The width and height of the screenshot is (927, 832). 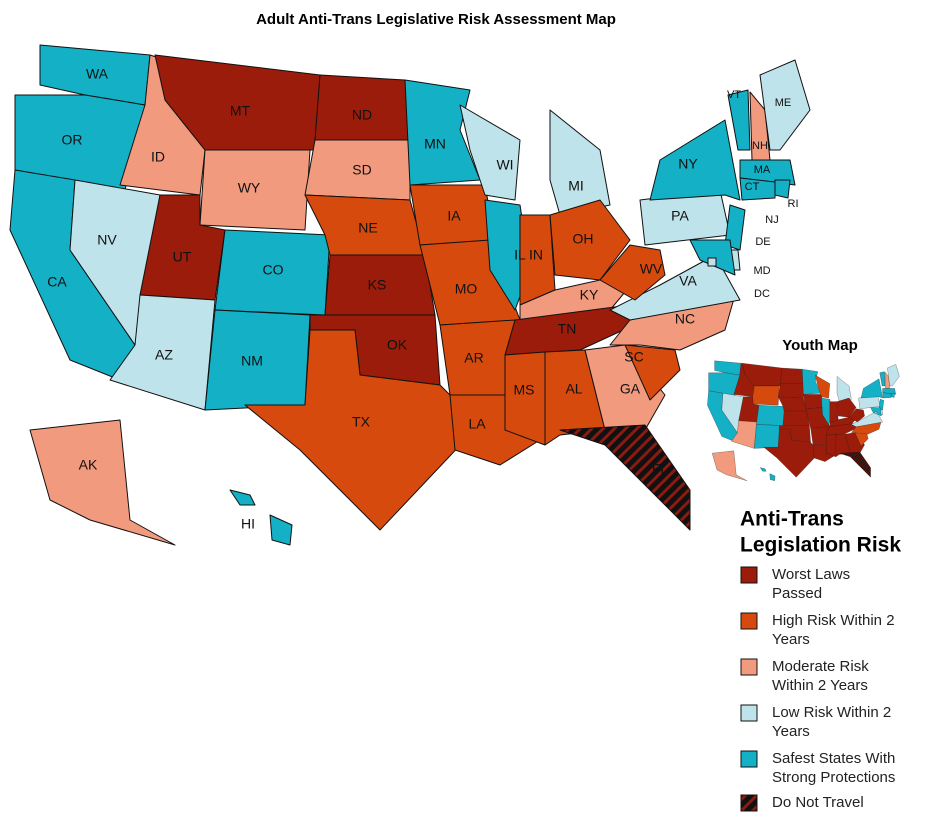 What do you see at coordinates (762, 170) in the screenshot?
I see `state-label: MA` at bounding box center [762, 170].